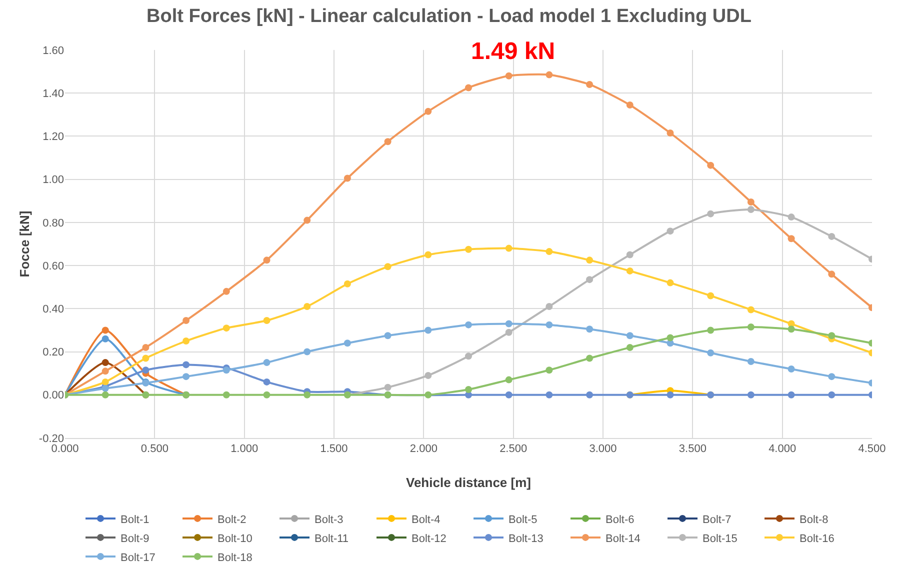 The height and width of the screenshot is (583, 898). Describe the element at coordinates (53, 352) in the screenshot. I see `y-tick-label: 0.20` at that location.